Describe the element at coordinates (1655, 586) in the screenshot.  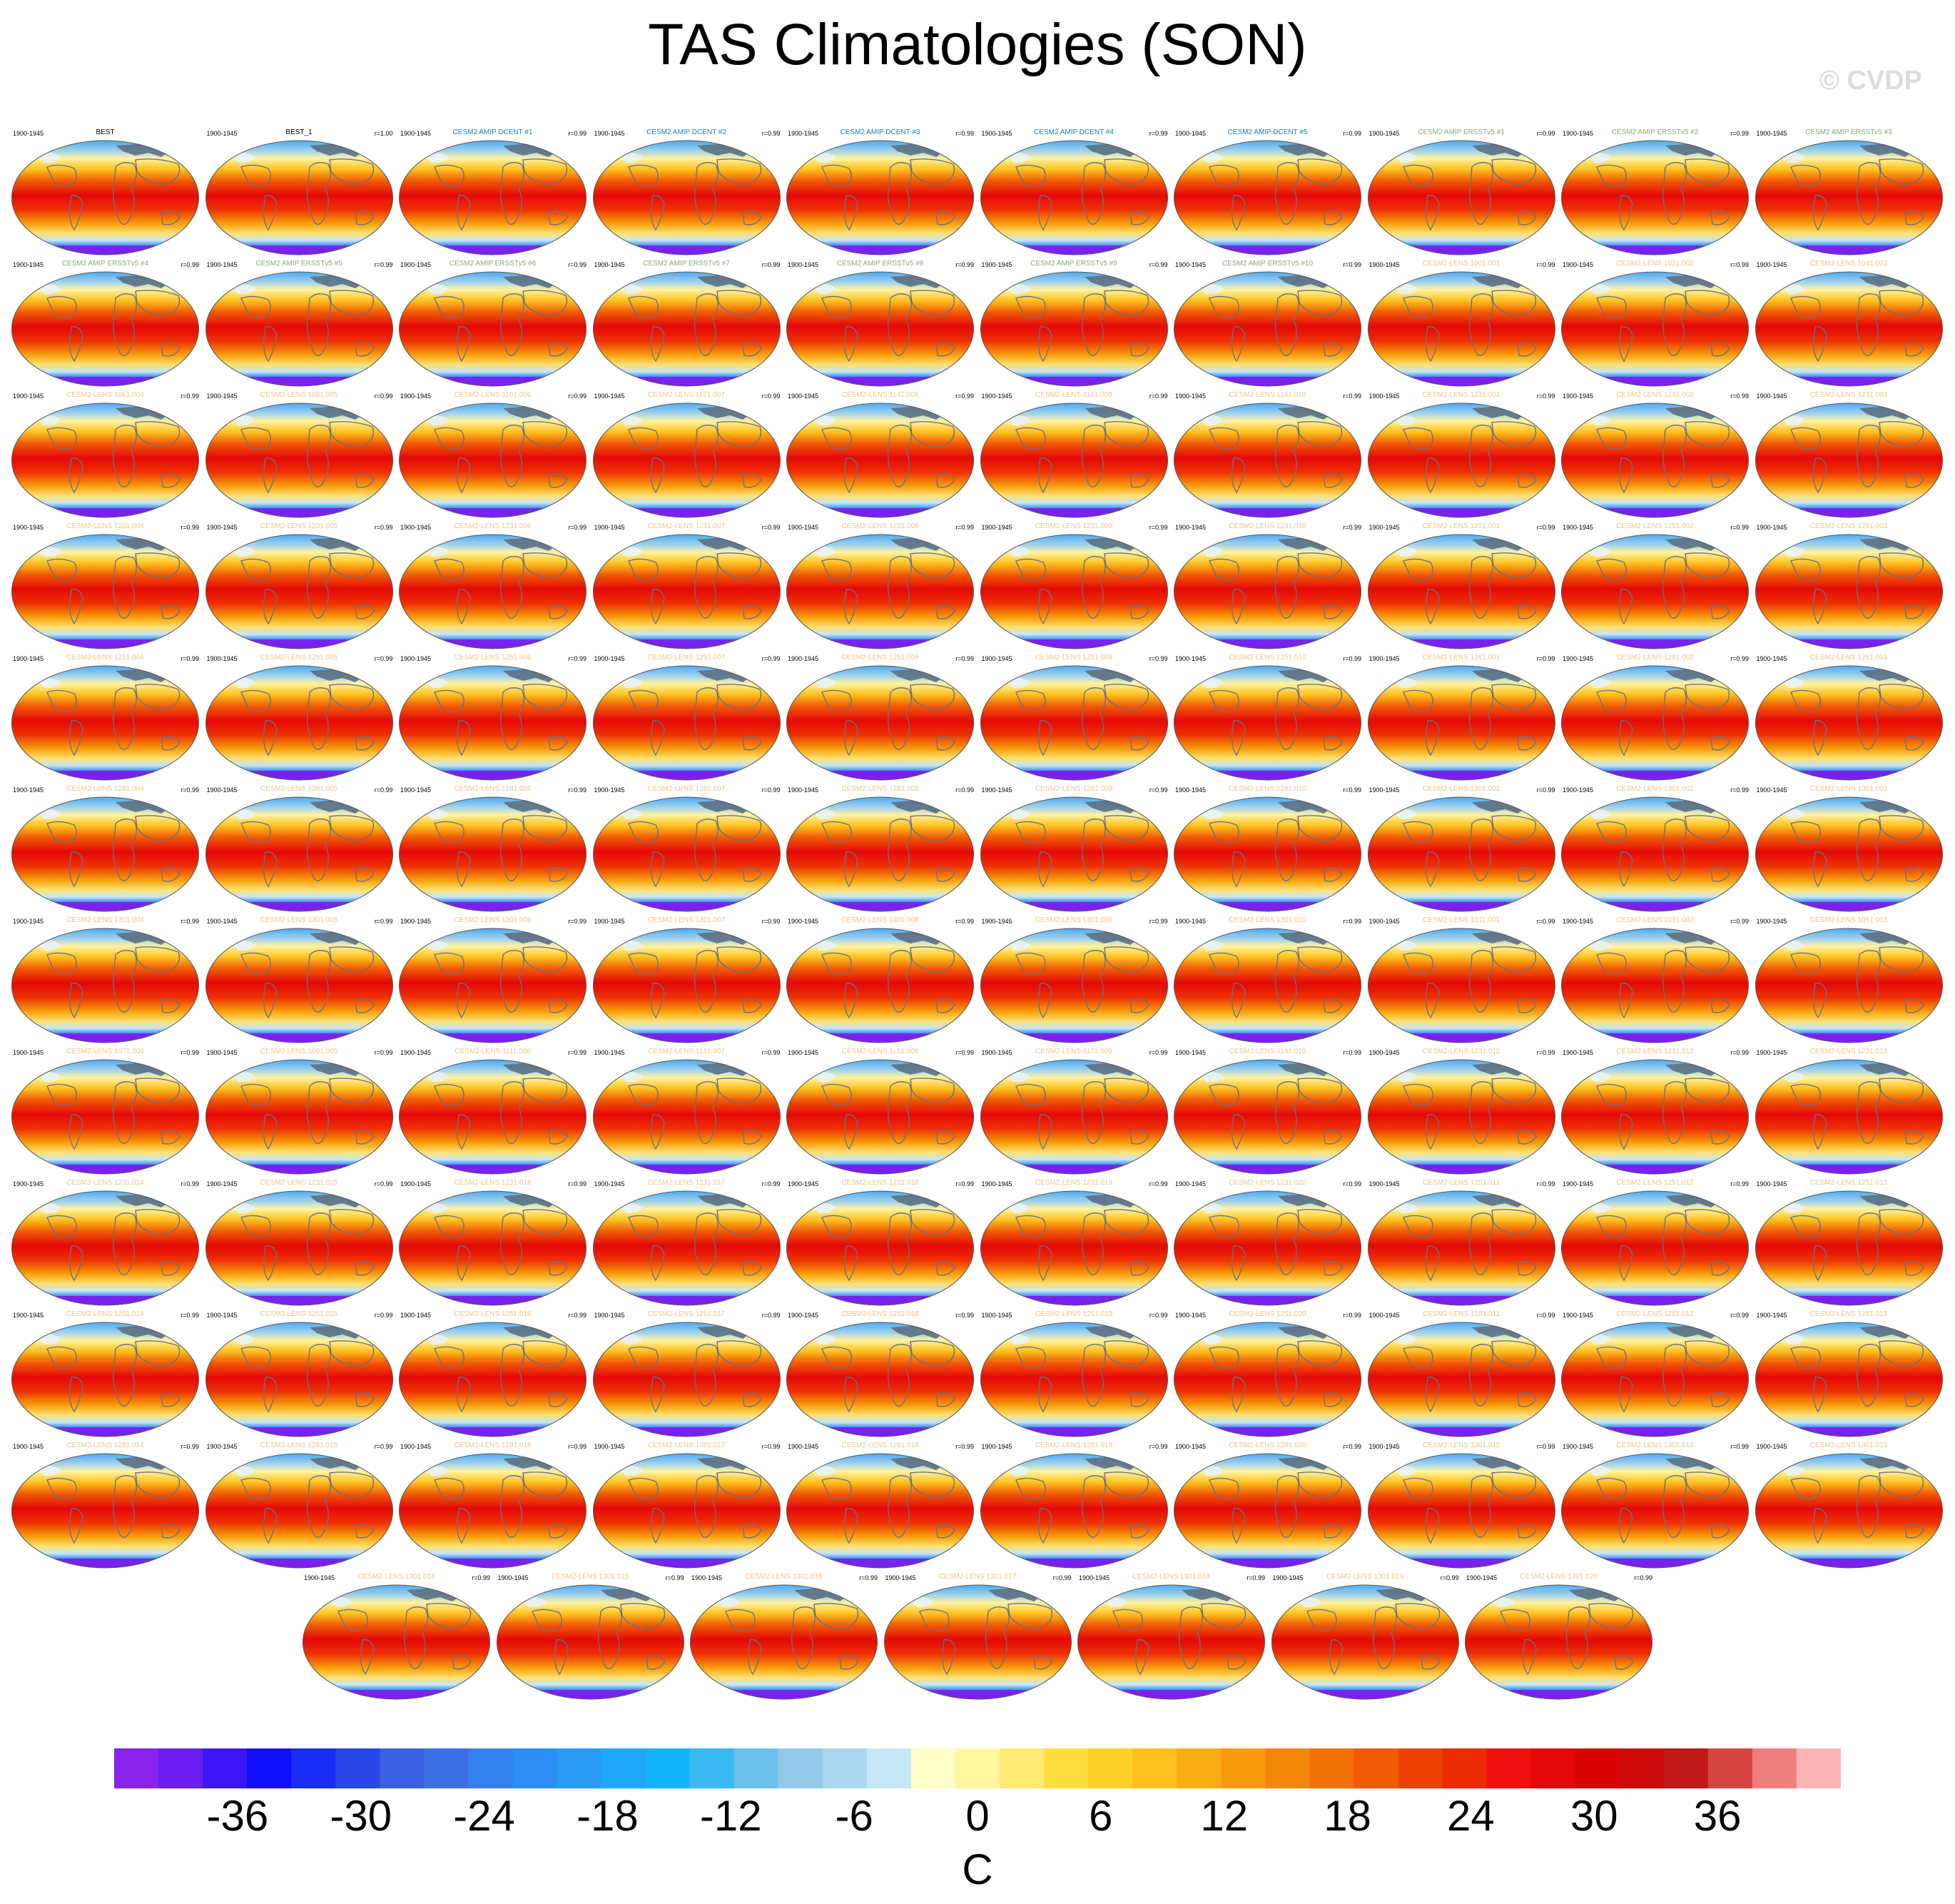
I see `map-panel: 1900-1945 CESM2-LENS 1251.002 r=0.99` at that location.